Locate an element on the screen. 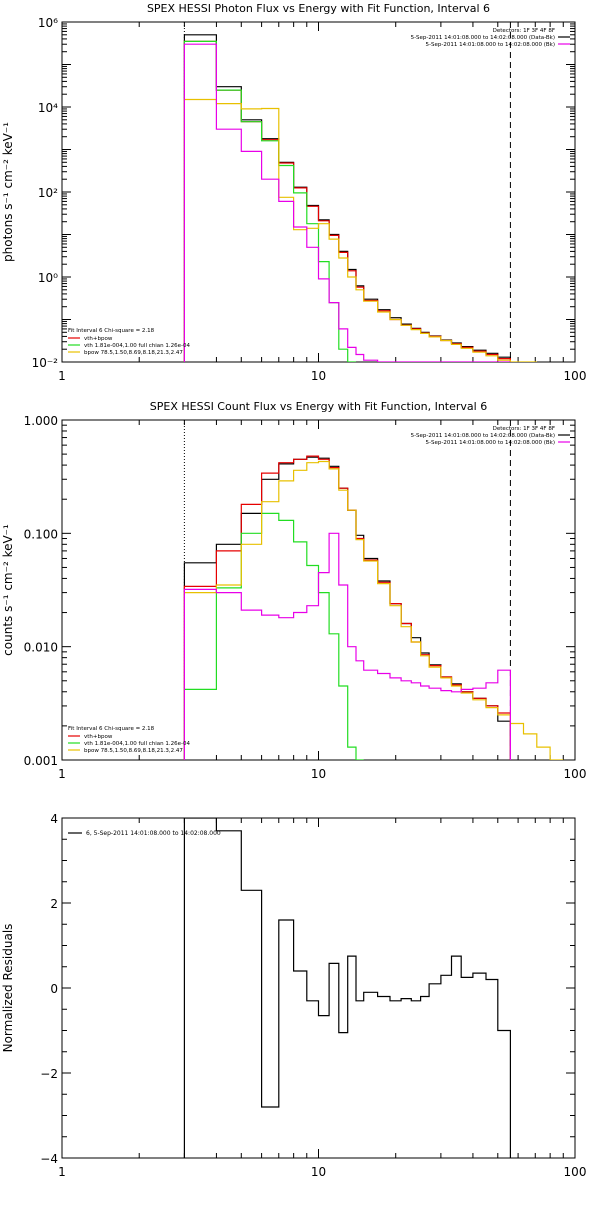 This screenshot has height=1205, width=600. y-axis-label: photons s⁻¹ cm⁻² keV⁻¹ is located at coordinates (8, 192).